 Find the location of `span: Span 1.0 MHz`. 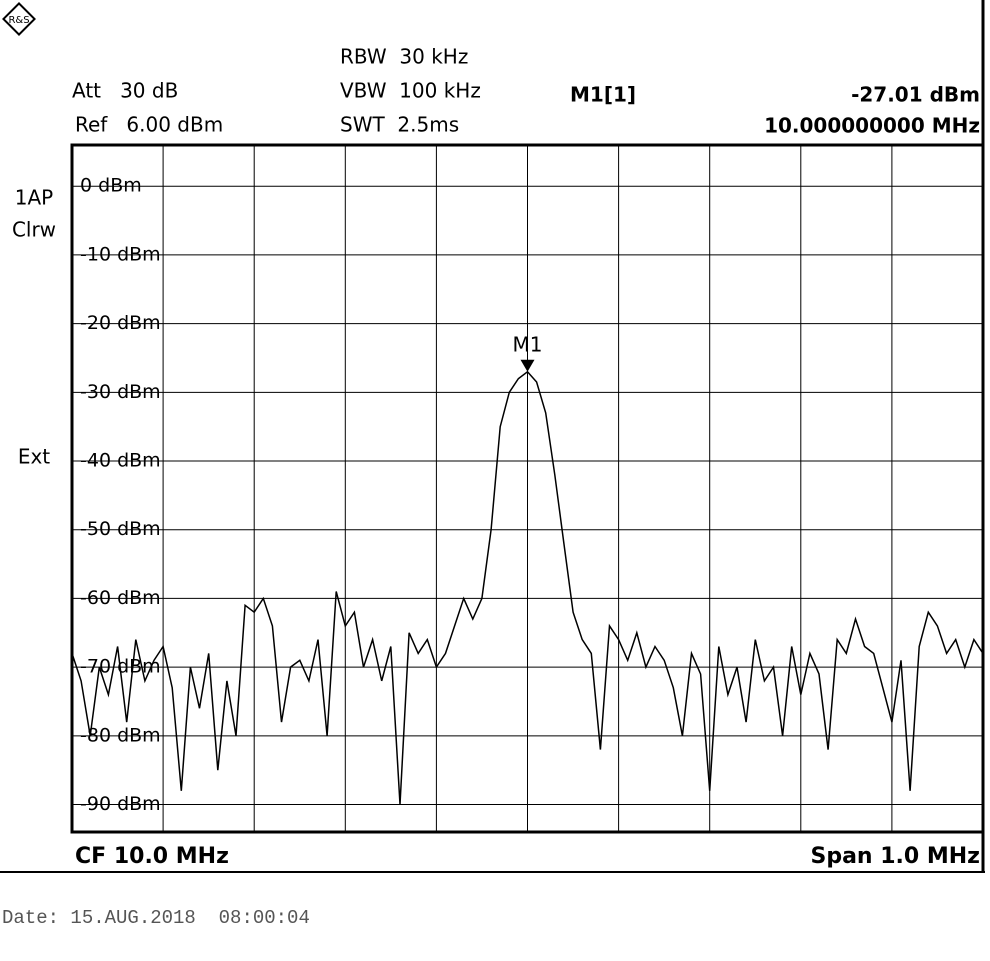

span: Span 1.0 MHz is located at coordinates (895, 856).